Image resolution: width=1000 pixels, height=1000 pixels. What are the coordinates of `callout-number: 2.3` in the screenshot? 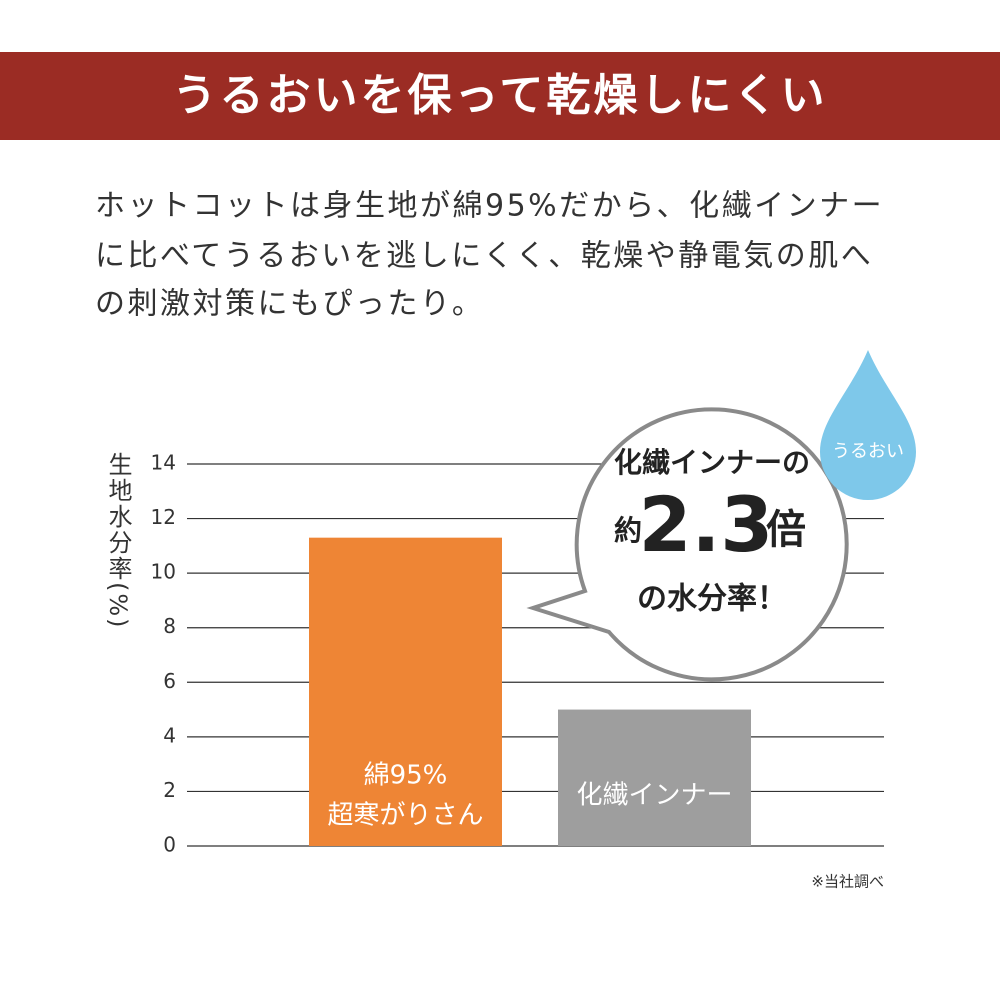 It's located at (706, 524).